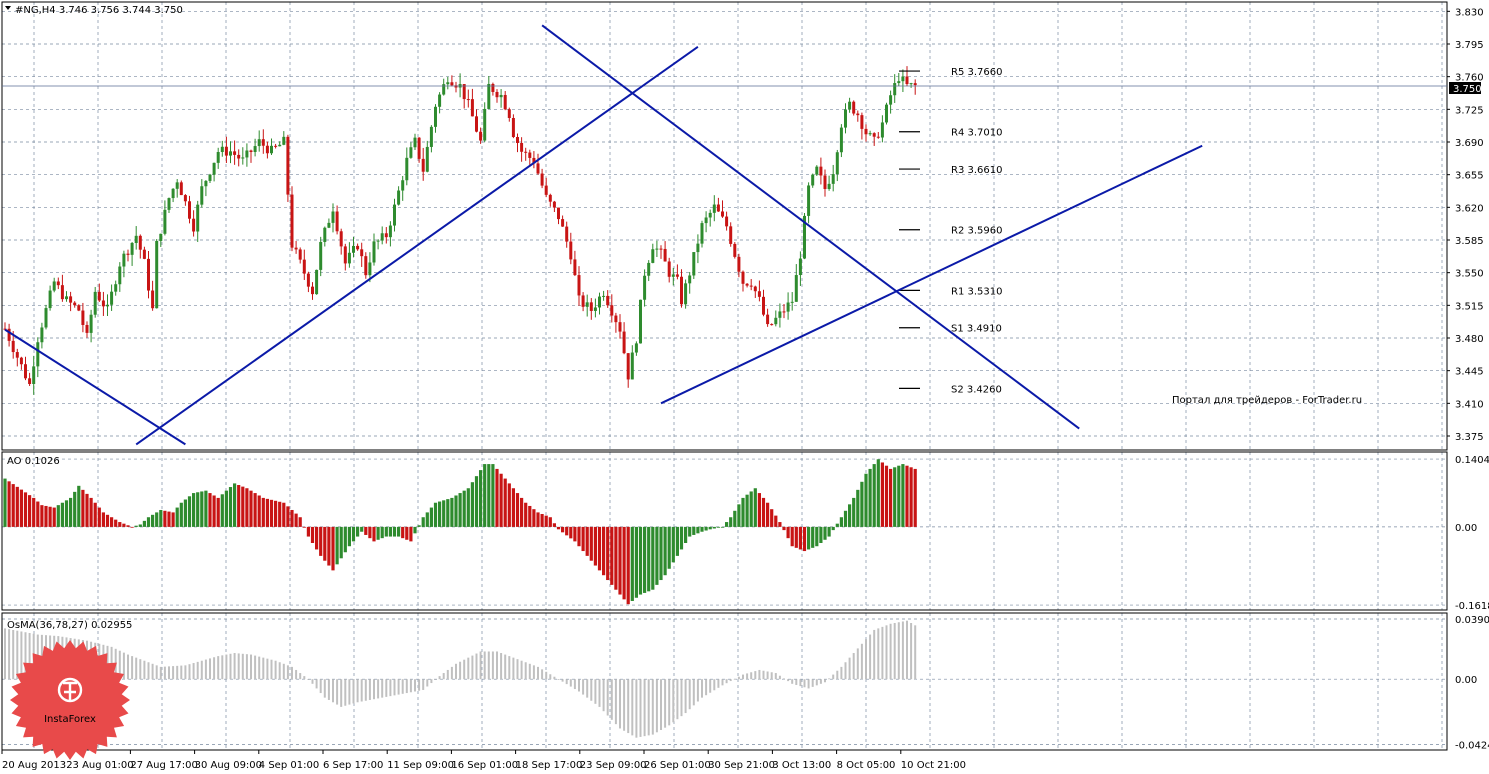 This screenshot has width=1489, height=774. Describe the element at coordinates (1469, 437) in the screenshot. I see `price-tick-label: 3.375` at that location.